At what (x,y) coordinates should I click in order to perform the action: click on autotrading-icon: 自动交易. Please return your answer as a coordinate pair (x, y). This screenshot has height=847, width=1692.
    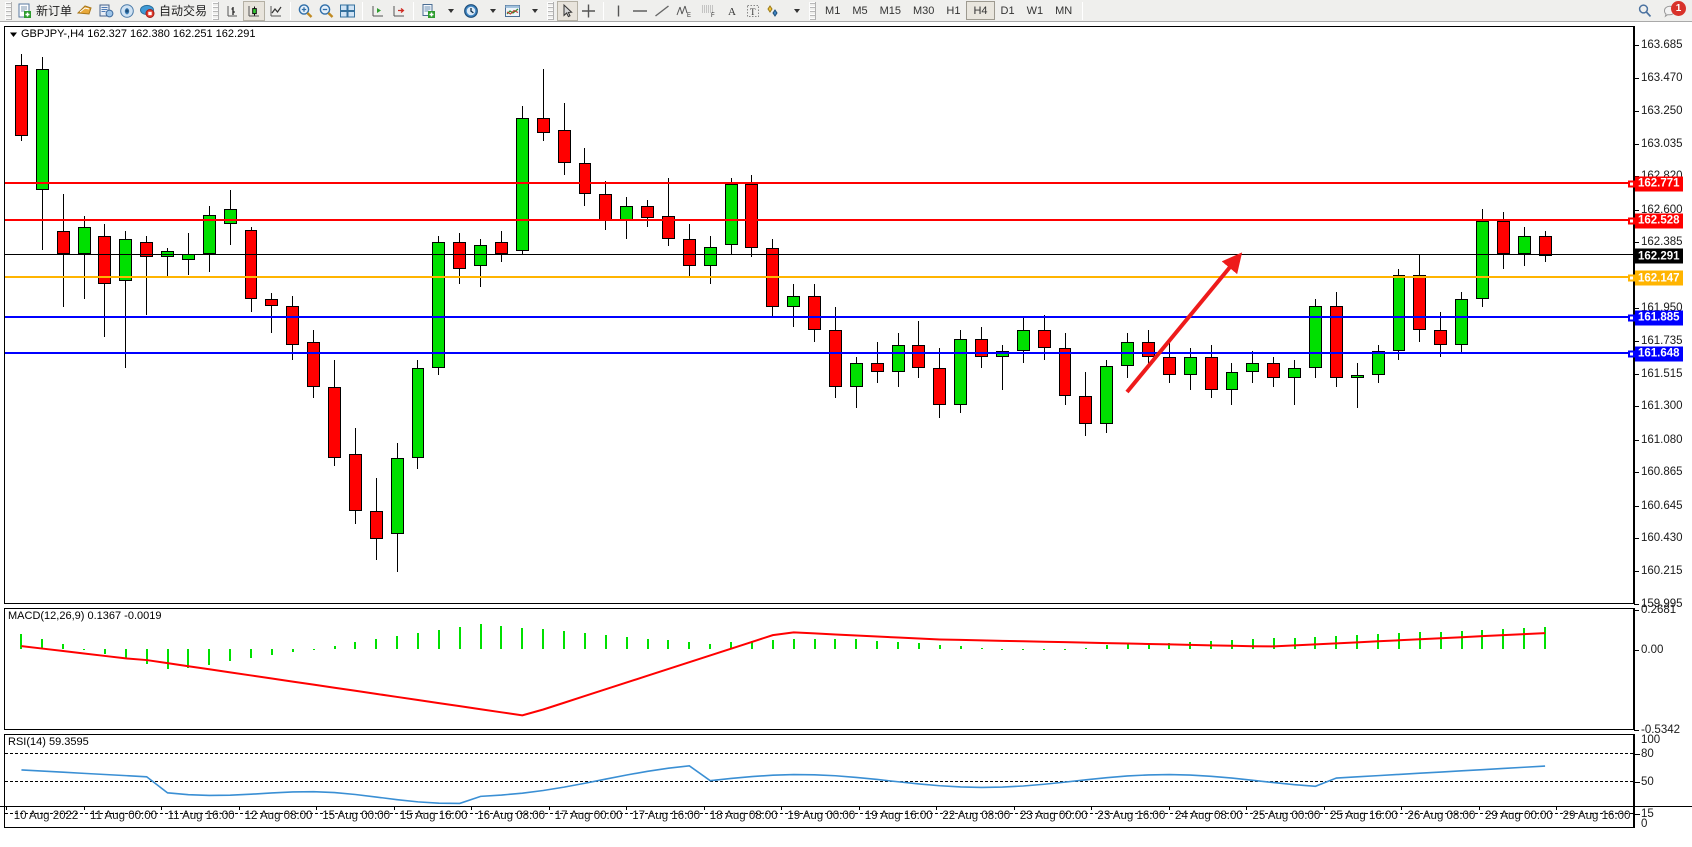
    Looking at the image, I should click on (173, 11).